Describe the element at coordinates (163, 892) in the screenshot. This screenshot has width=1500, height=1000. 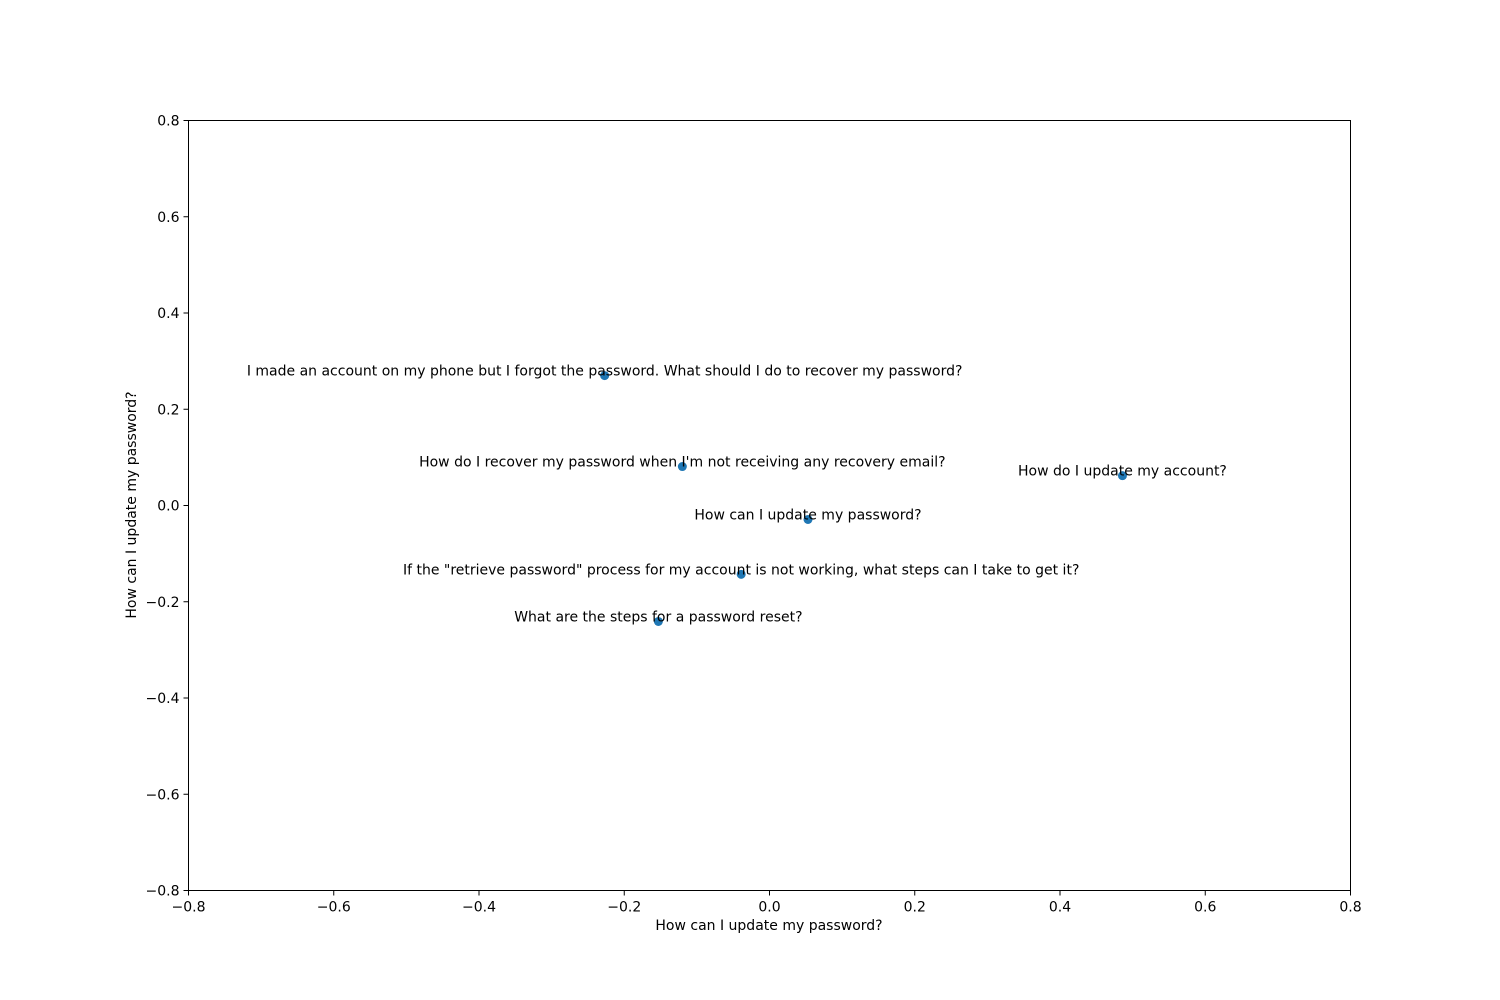
I see `y-tick-label: −0.8` at that location.